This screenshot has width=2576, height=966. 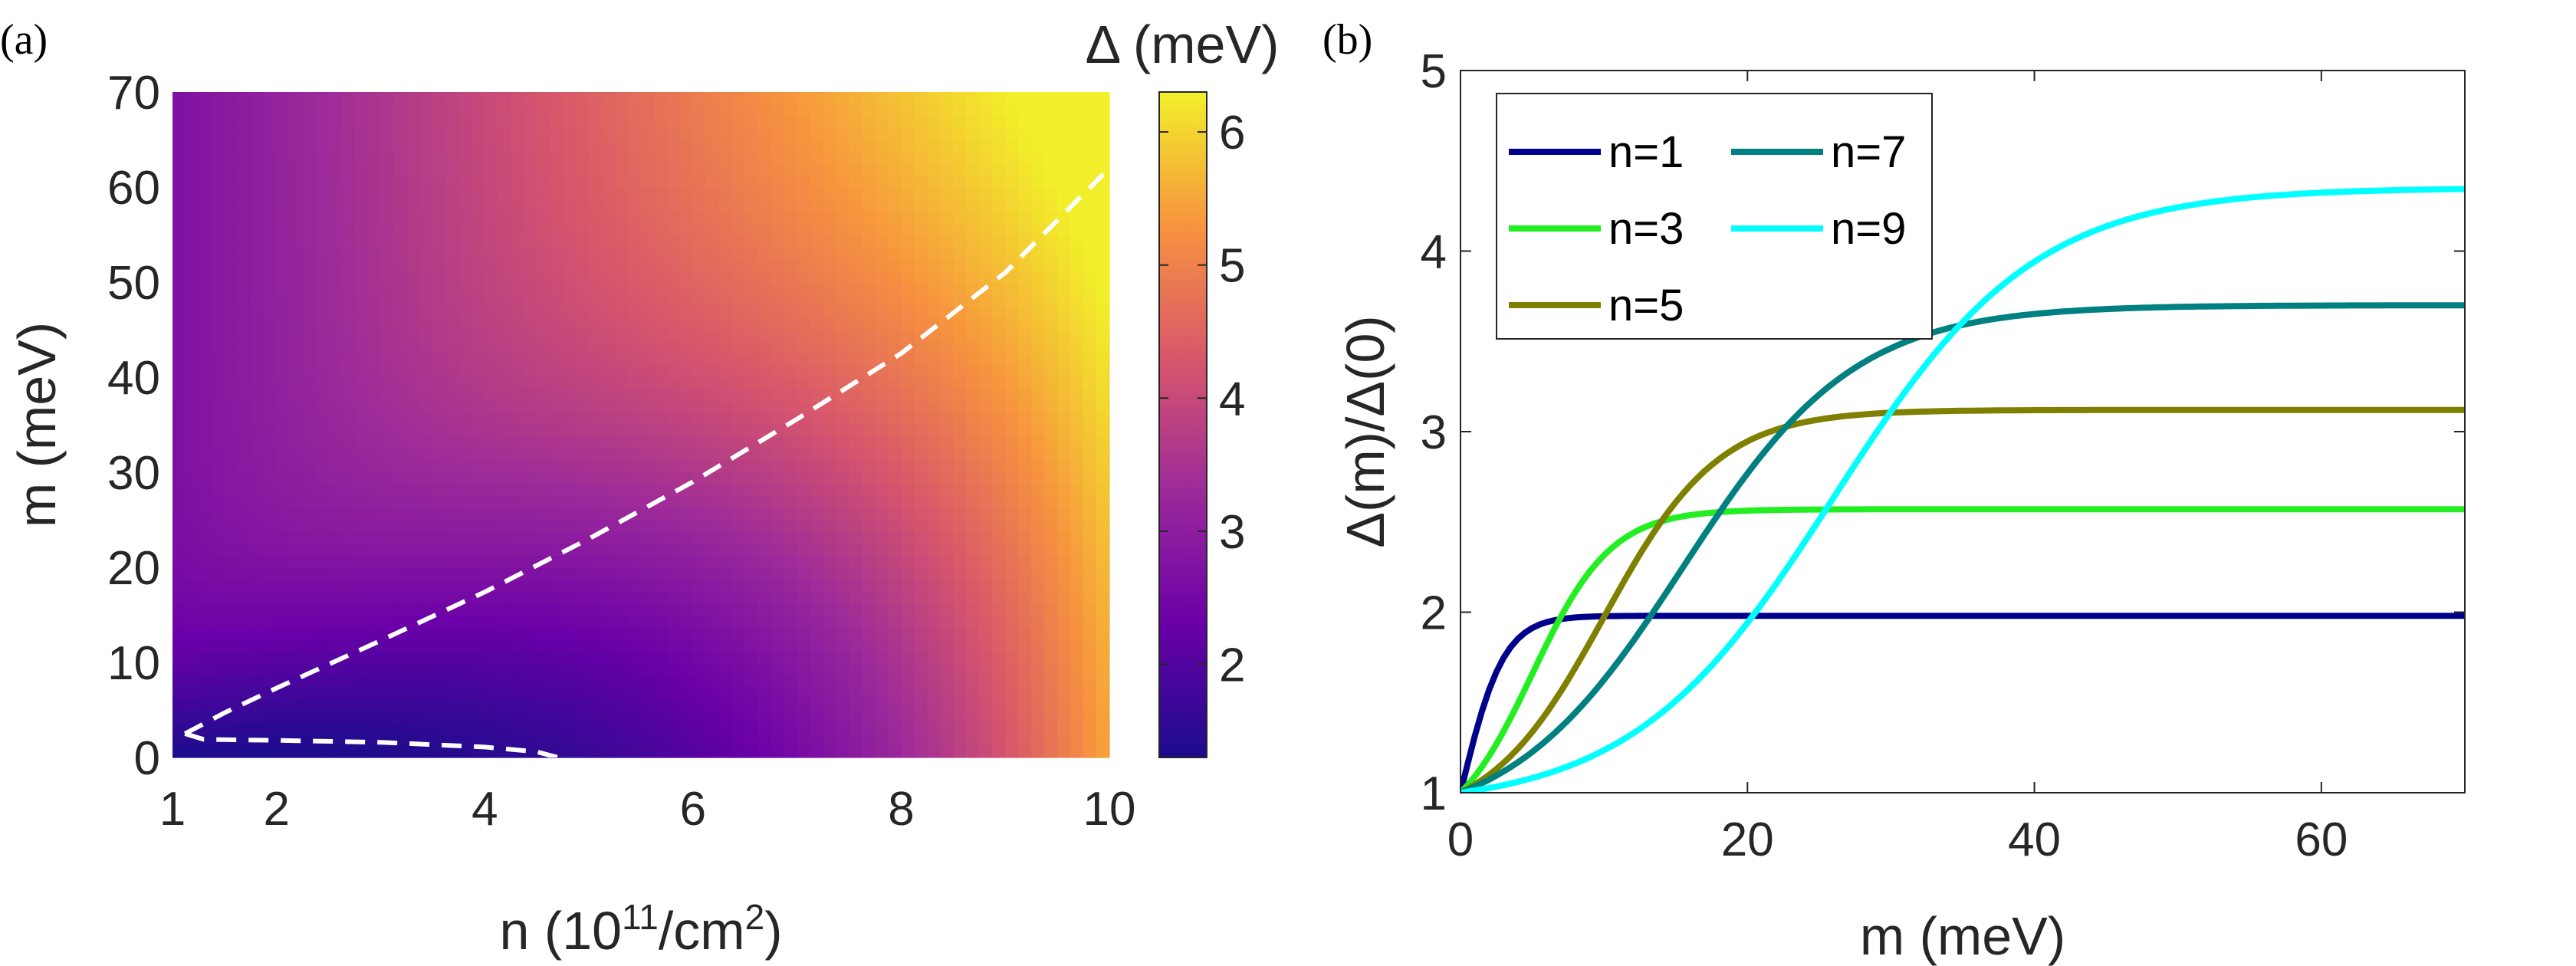 I want to click on colorbar-tick-label: 3, so click(x=1232, y=532).